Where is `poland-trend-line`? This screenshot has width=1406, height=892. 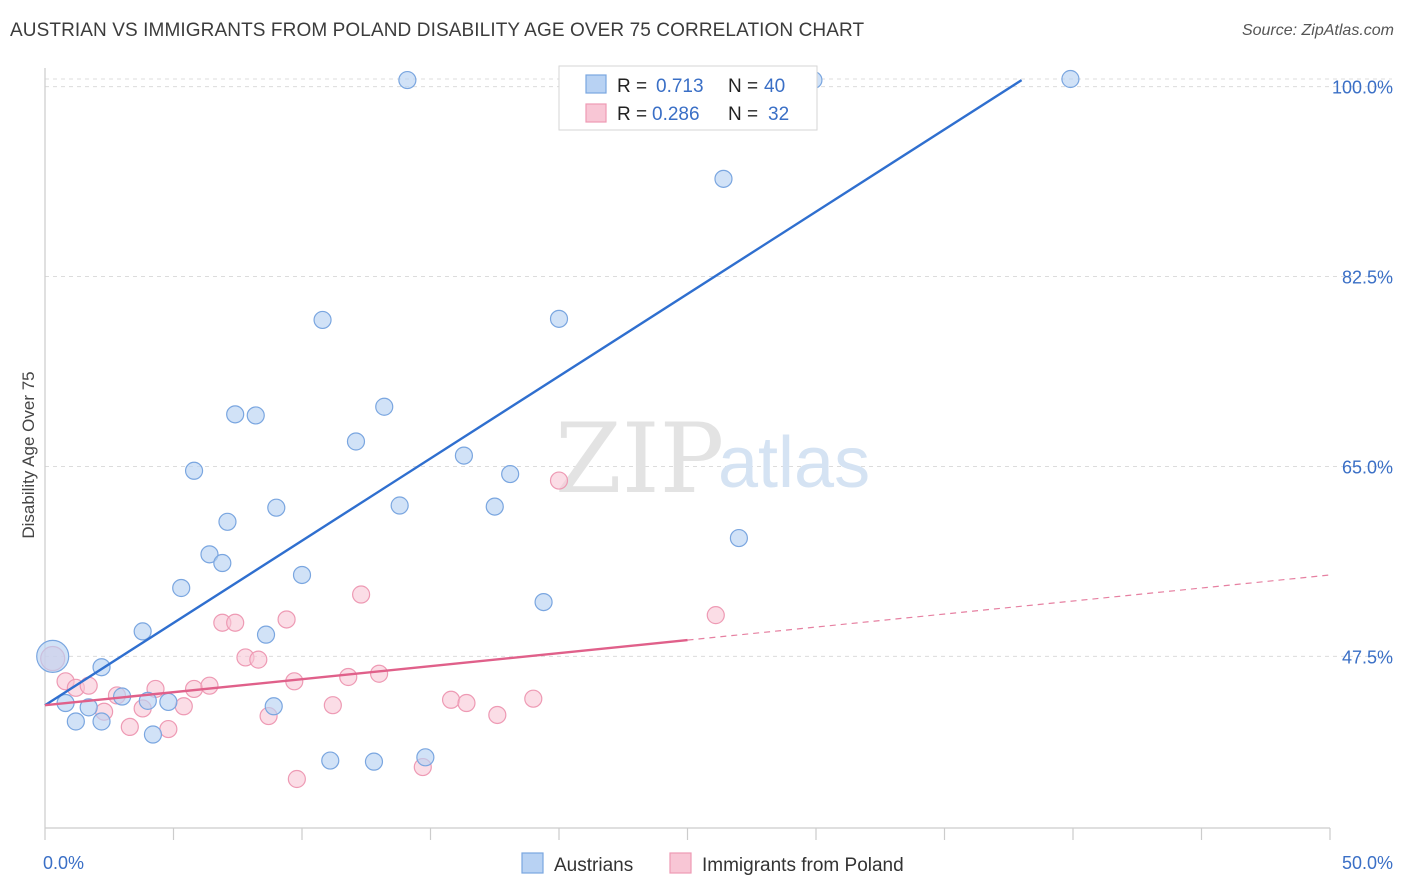 poland-trend-line is located at coordinates (366, 672).